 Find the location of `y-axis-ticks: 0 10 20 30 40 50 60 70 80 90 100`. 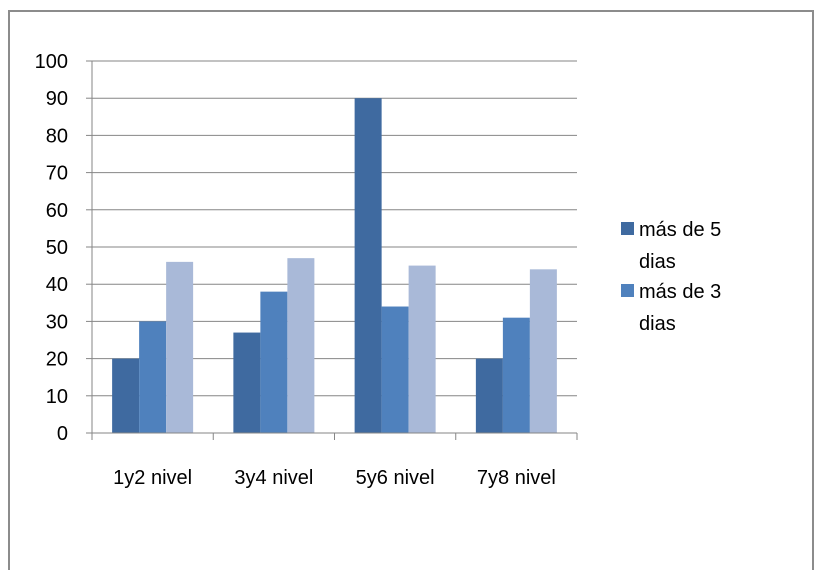

y-axis-ticks: 0 10 20 30 40 50 60 70 80 90 100 is located at coordinates (63, 248).